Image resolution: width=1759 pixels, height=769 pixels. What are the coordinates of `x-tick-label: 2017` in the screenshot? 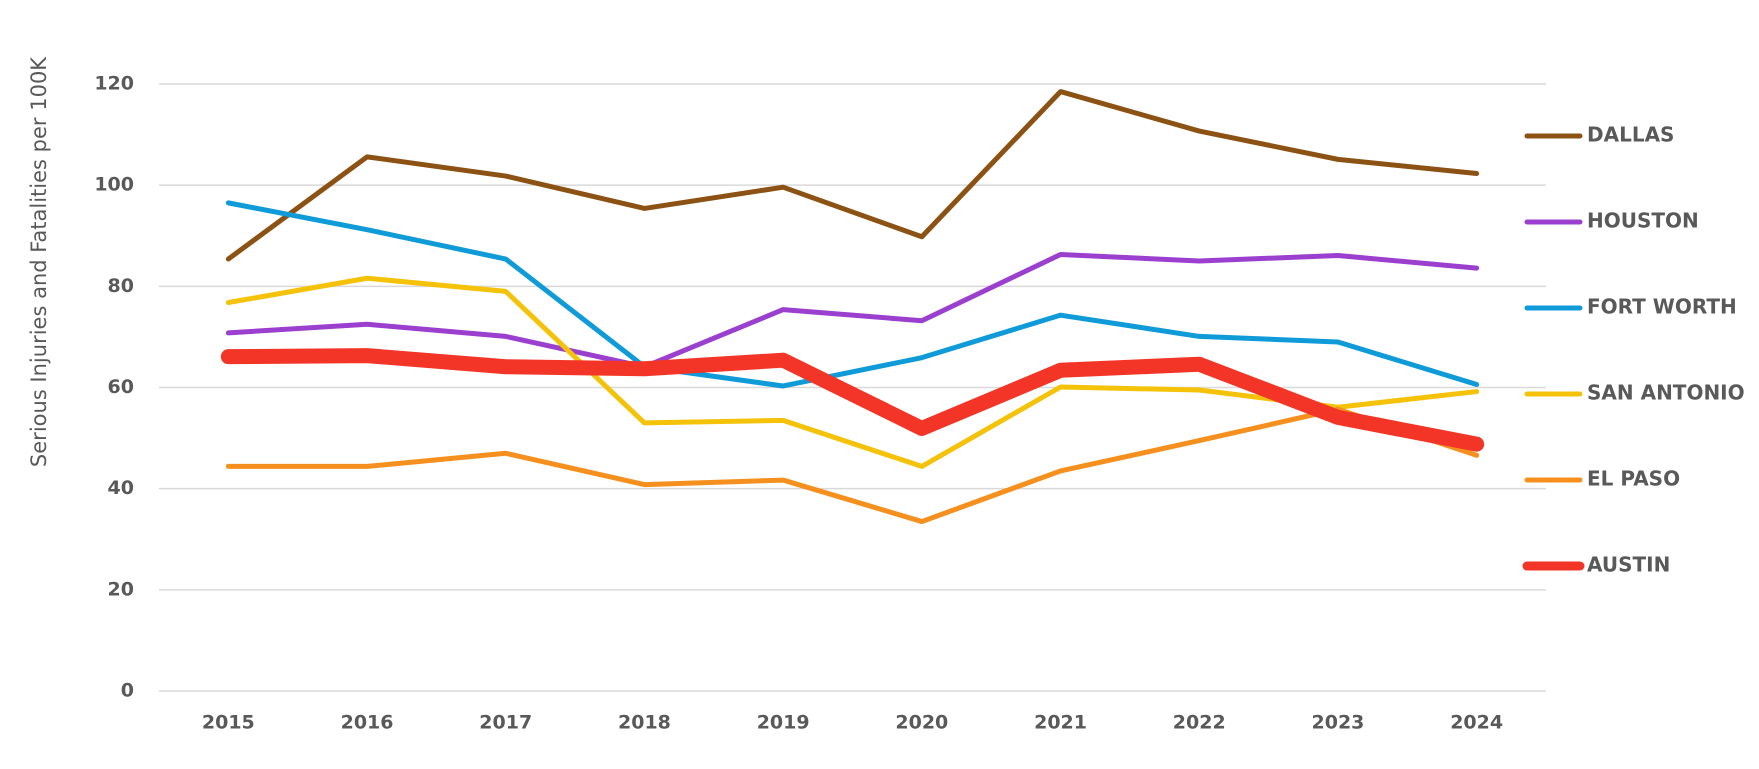 It's located at (505, 723).